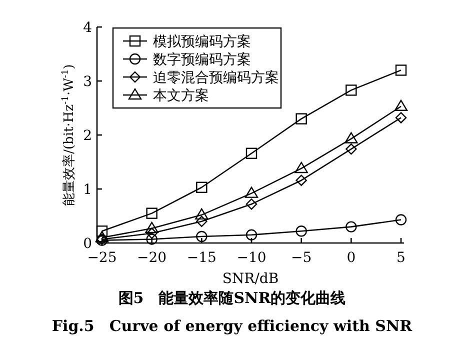 The height and width of the screenshot is (345, 463). I want to click on x-axis-title: SNR/dB, so click(250, 279).